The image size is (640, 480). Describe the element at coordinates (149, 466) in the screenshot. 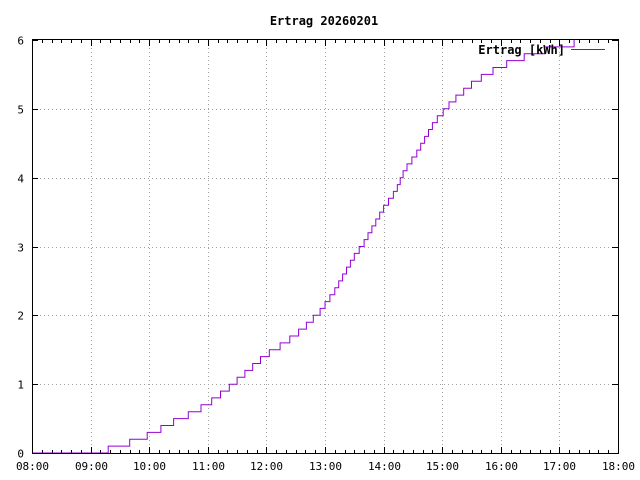

I see `x-tick-label: 10:00` at that location.